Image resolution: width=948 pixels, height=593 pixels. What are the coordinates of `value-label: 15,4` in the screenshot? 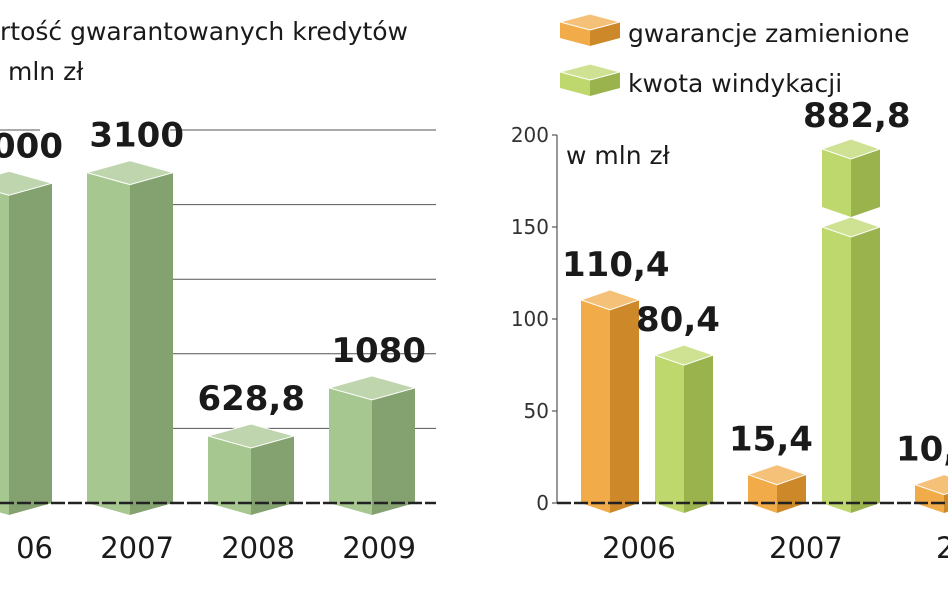 It's located at (771, 440).